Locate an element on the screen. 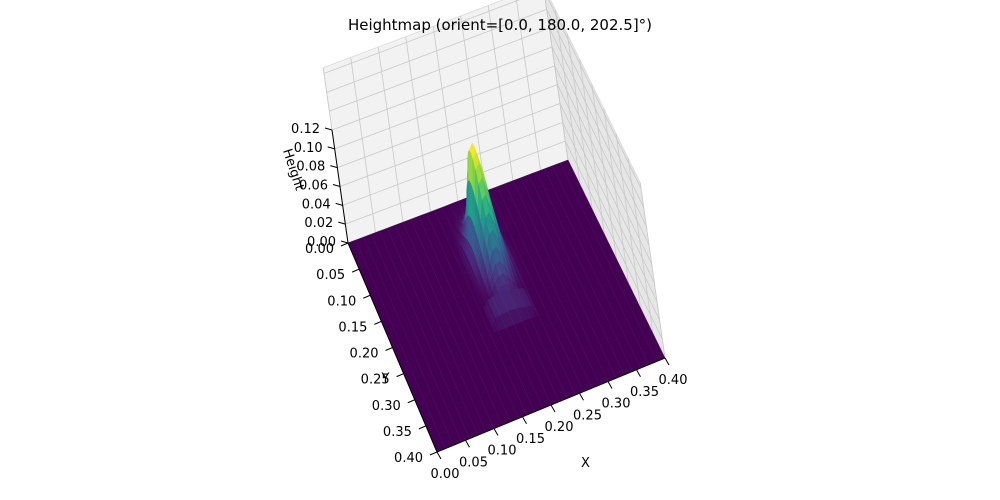  x-tick-label: 0.10 is located at coordinates (502, 451).